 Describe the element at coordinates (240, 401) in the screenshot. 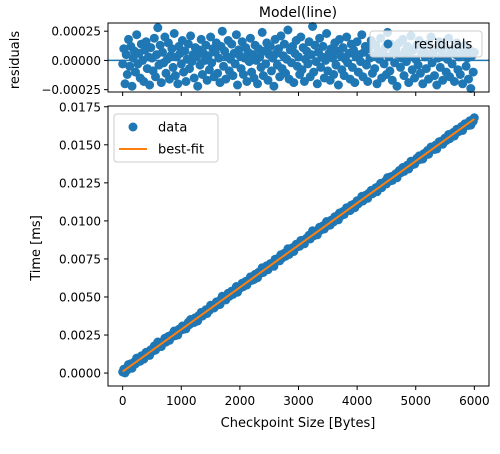

I see `x-tick-label: 2000` at that location.